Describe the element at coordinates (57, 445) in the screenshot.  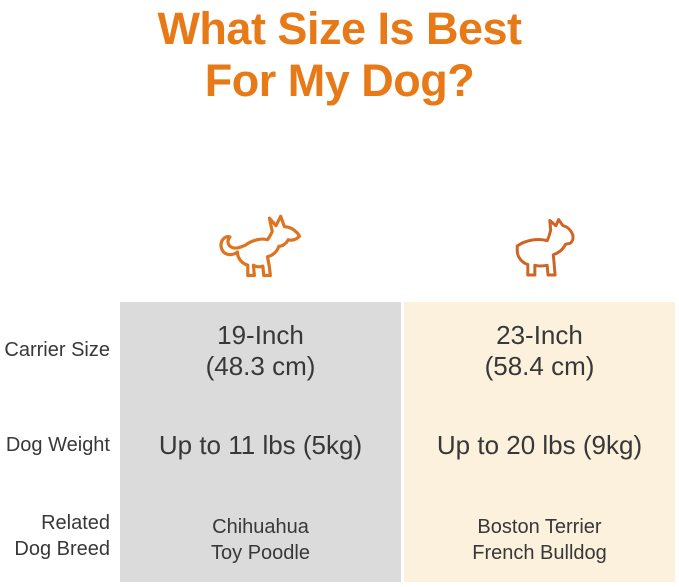
I see `row-label-dog-weight: Dog Weight` at that location.